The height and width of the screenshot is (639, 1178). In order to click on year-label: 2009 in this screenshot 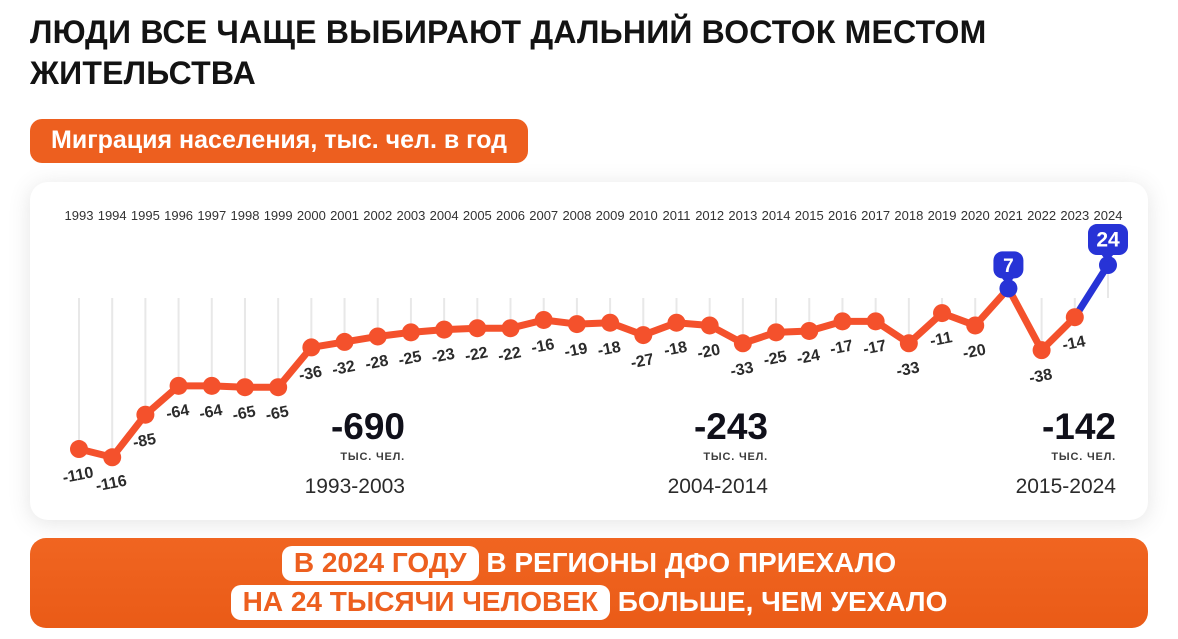, I will do `click(610, 215)`.